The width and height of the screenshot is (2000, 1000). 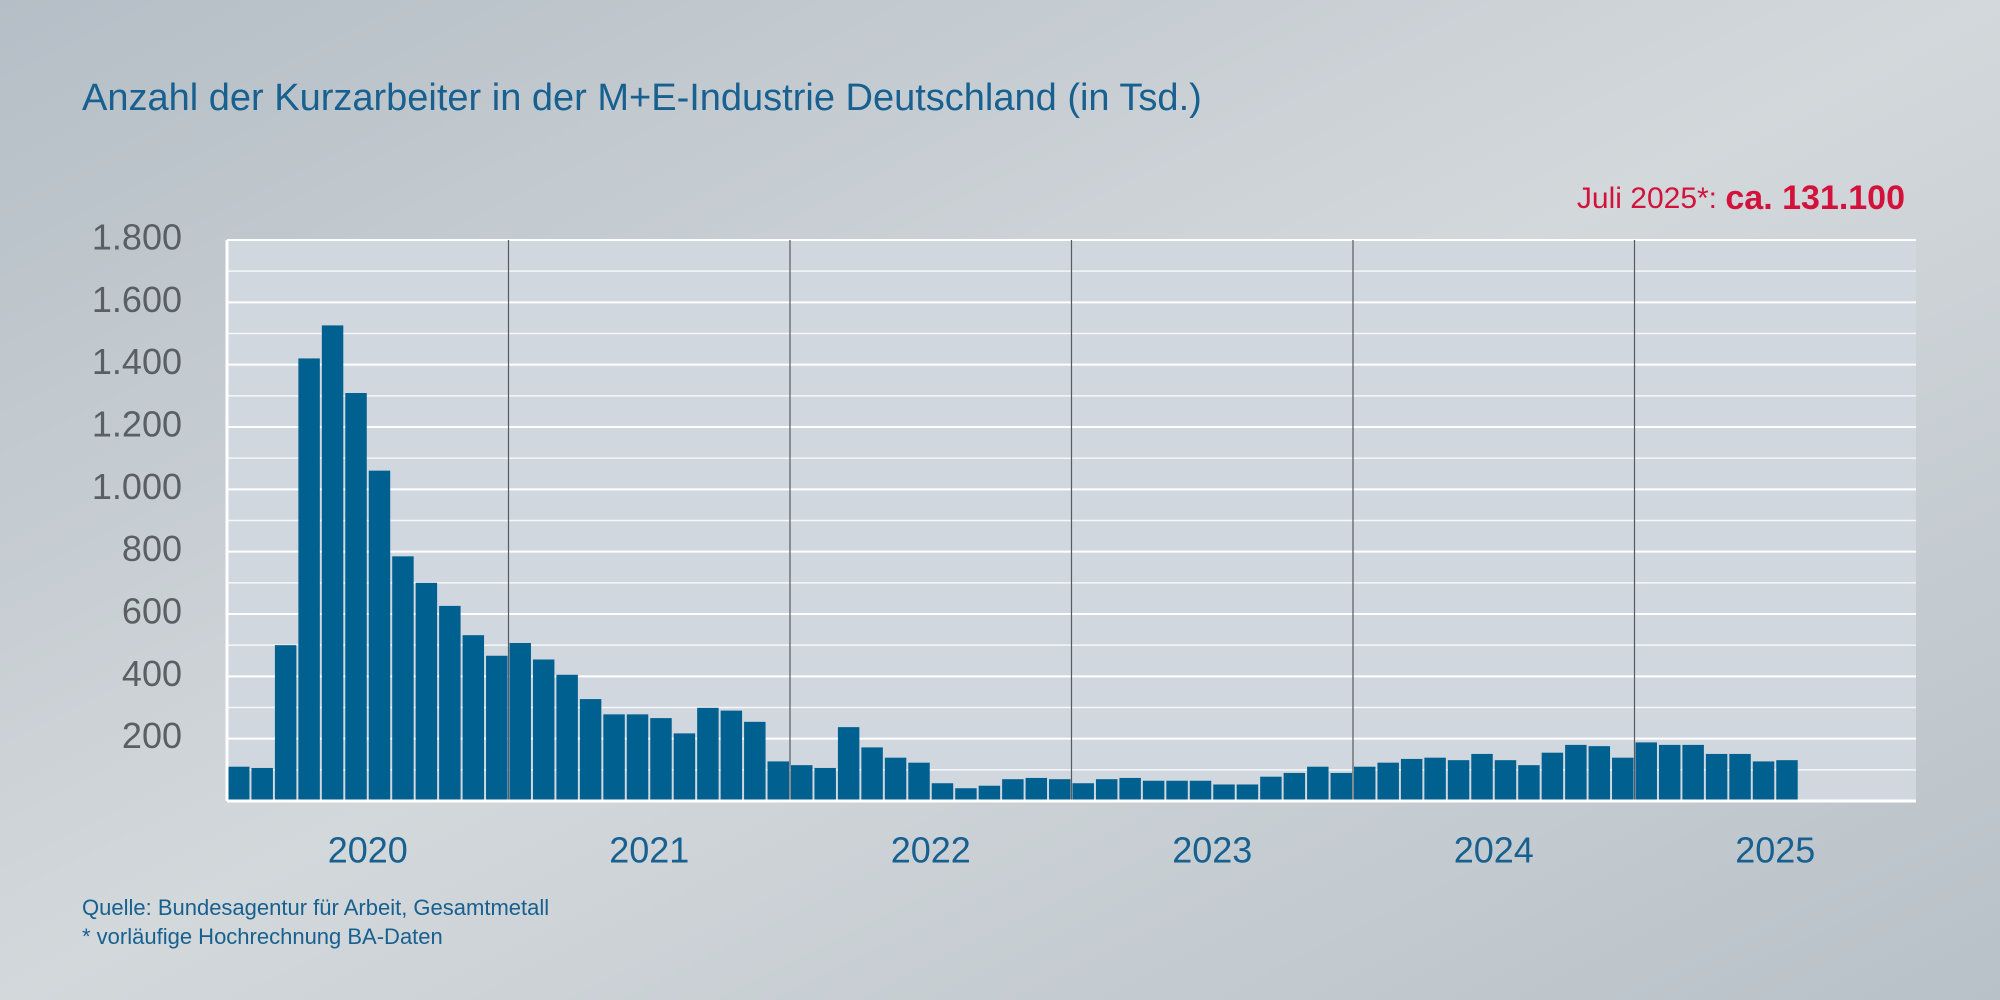 I want to click on annotation: Juli 2025*: ca. 131.100, so click(x=1741, y=198).